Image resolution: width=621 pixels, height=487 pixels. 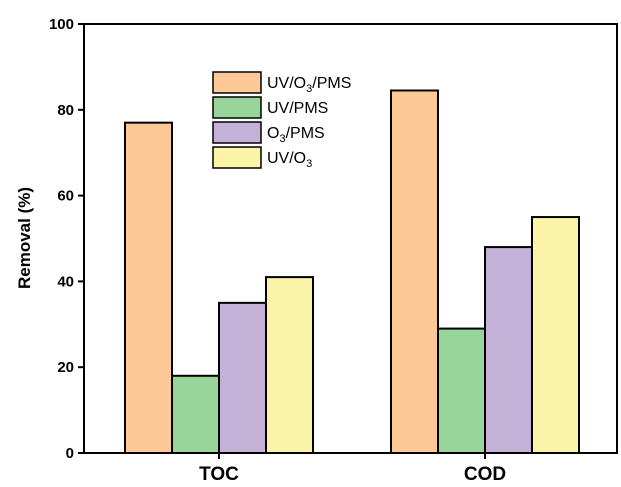 I want to click on x-category-label: COD, so click(x=485, y=474).